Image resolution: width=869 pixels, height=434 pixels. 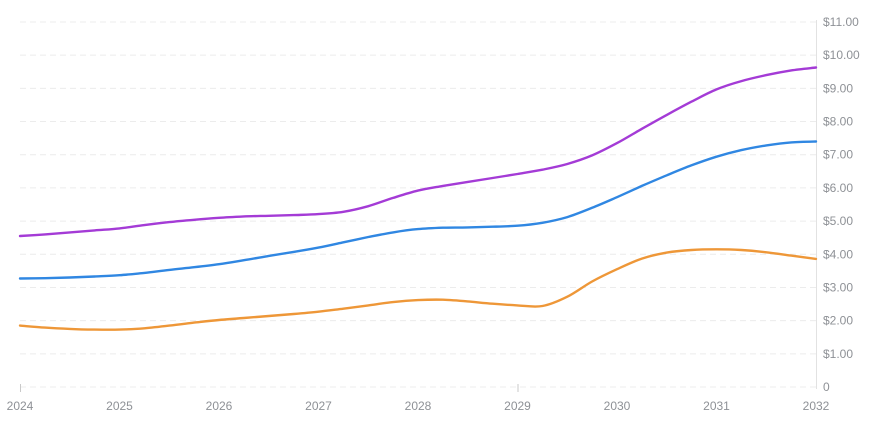 I want to click on y-tick-label: $11.00, so click(x=841, y=22).